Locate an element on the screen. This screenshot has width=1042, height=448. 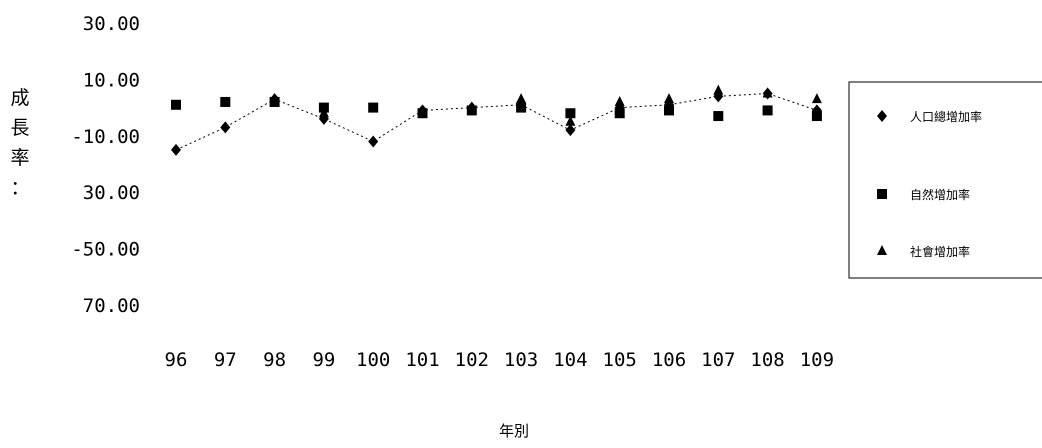
series-layer is located at coordinates (496, 120).